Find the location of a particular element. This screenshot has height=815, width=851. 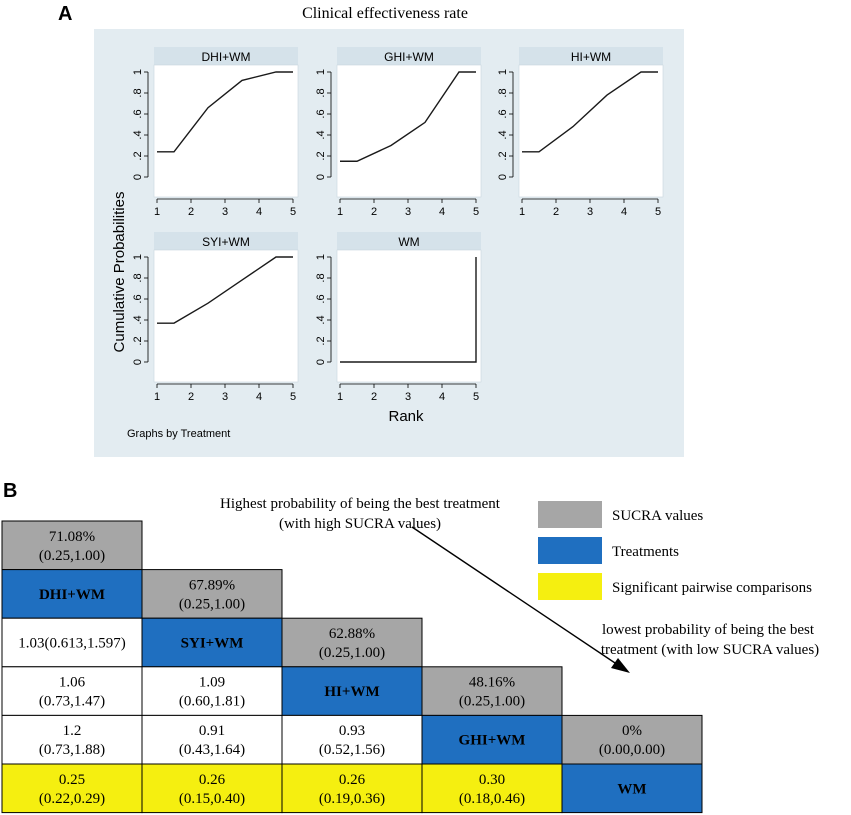

legend-label: Significant pairwise comparisons is located at coordinates (712, 588).